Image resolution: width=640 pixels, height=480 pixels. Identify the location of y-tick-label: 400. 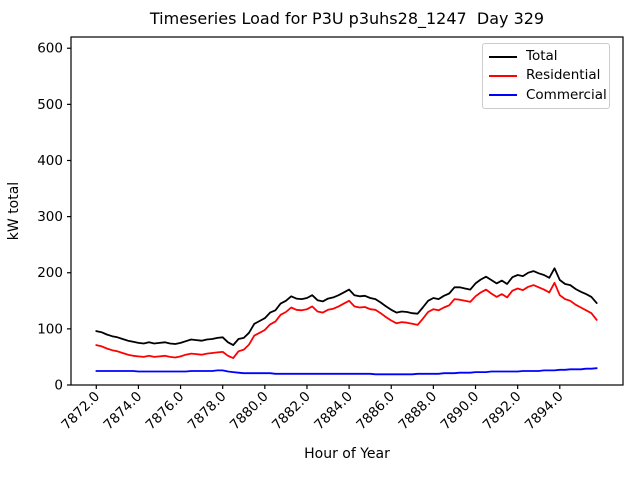
(50, 161).